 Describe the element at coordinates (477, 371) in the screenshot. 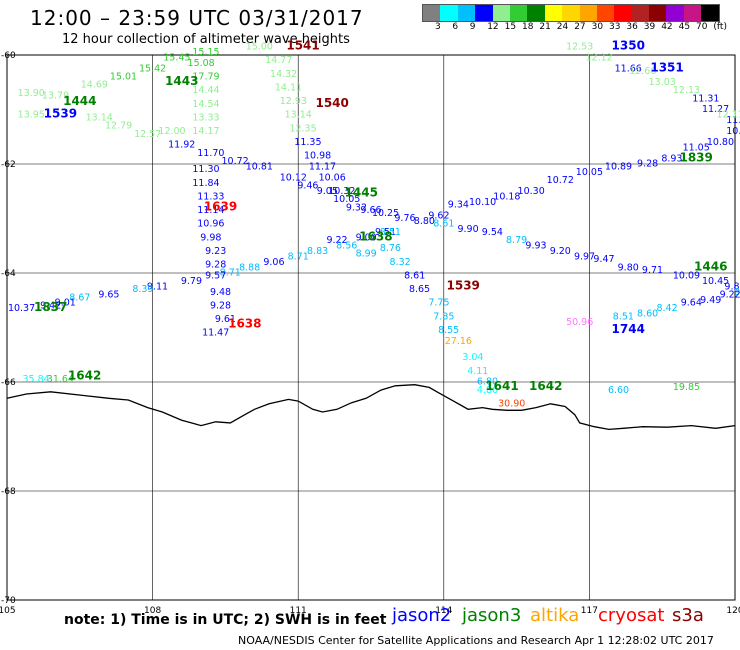

I see `wave-height-value: 4.11` at that location.